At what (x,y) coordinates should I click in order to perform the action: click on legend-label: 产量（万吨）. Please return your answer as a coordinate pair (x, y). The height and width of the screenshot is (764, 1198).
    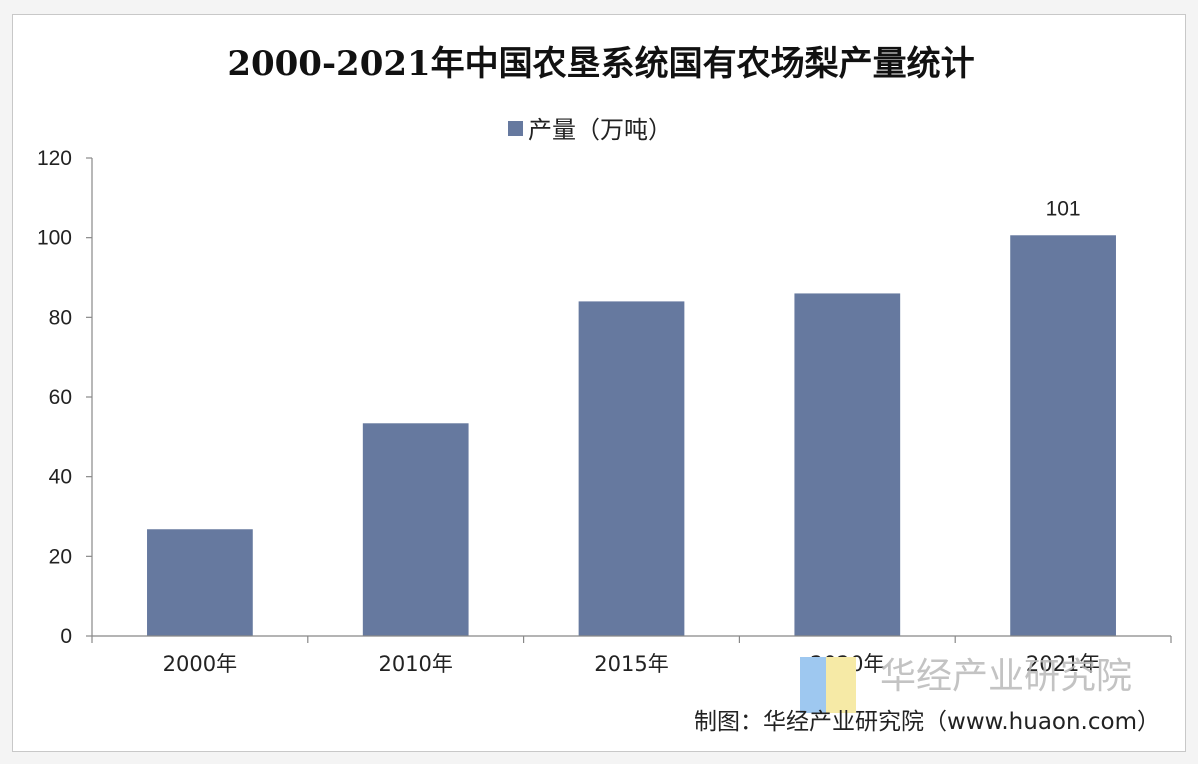
    Looking at the image, I should click on (600, 130).